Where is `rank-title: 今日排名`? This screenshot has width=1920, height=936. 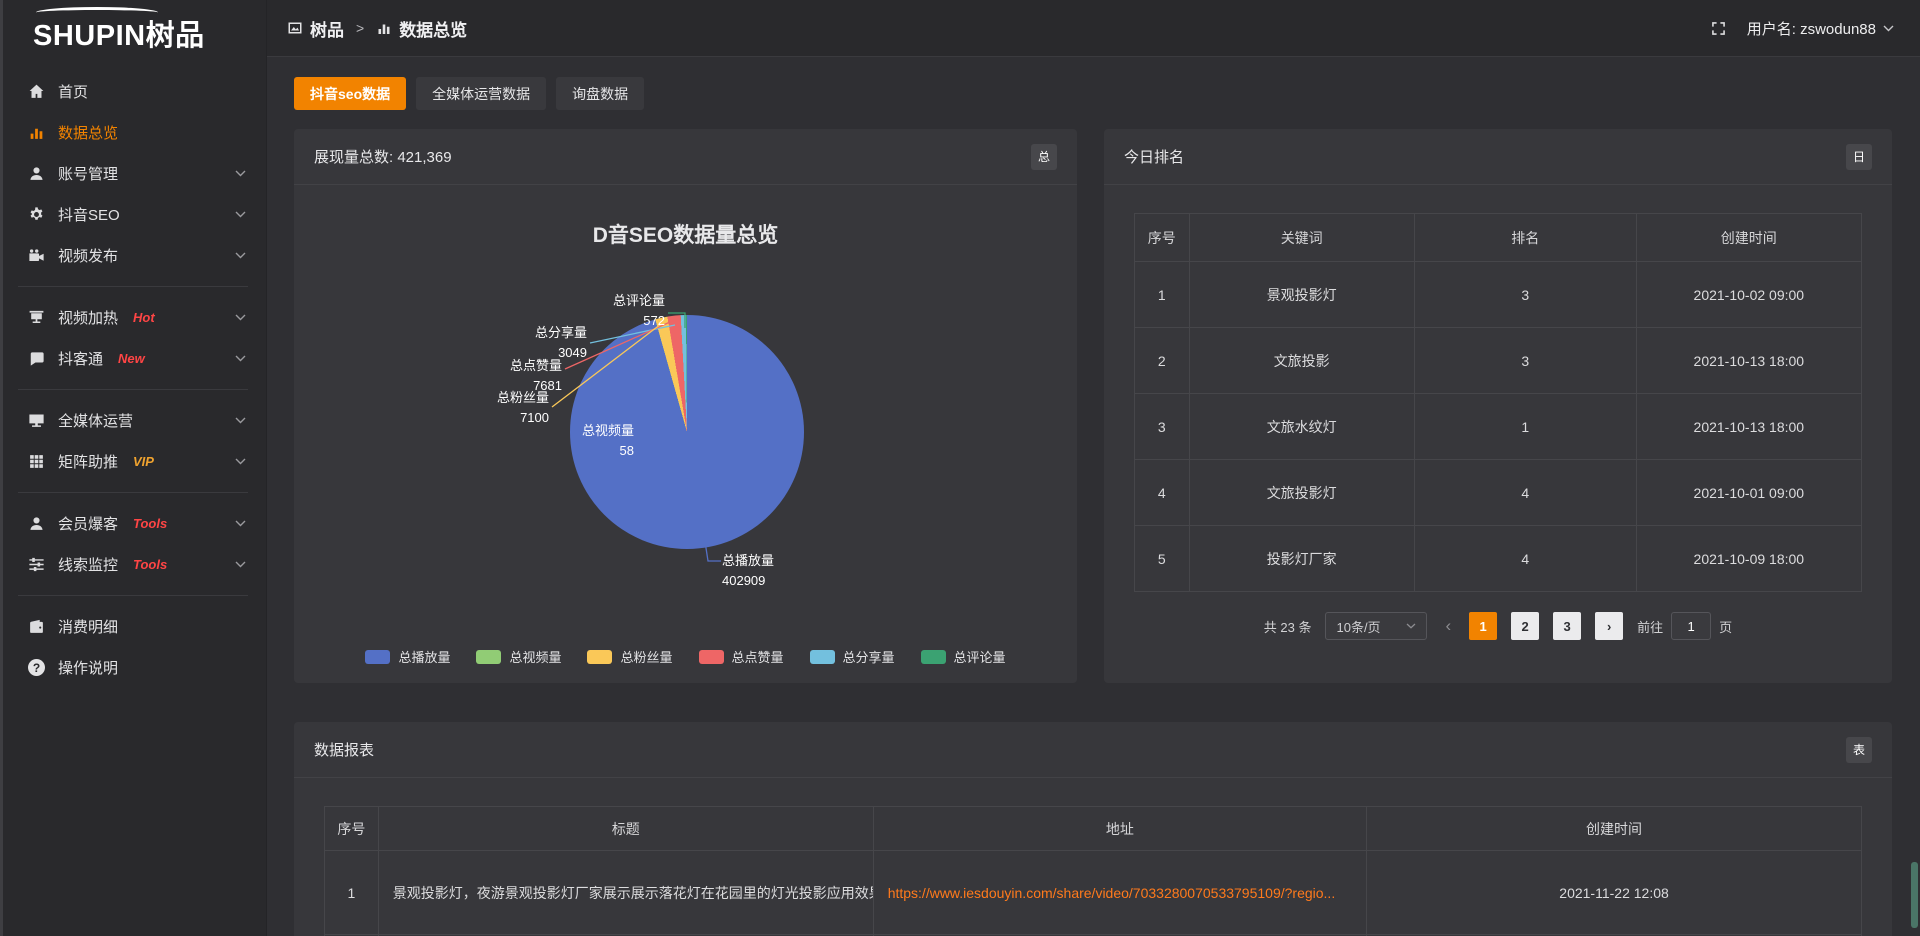 rank-title: 今日排名 is located at coordinates (1154, 157).